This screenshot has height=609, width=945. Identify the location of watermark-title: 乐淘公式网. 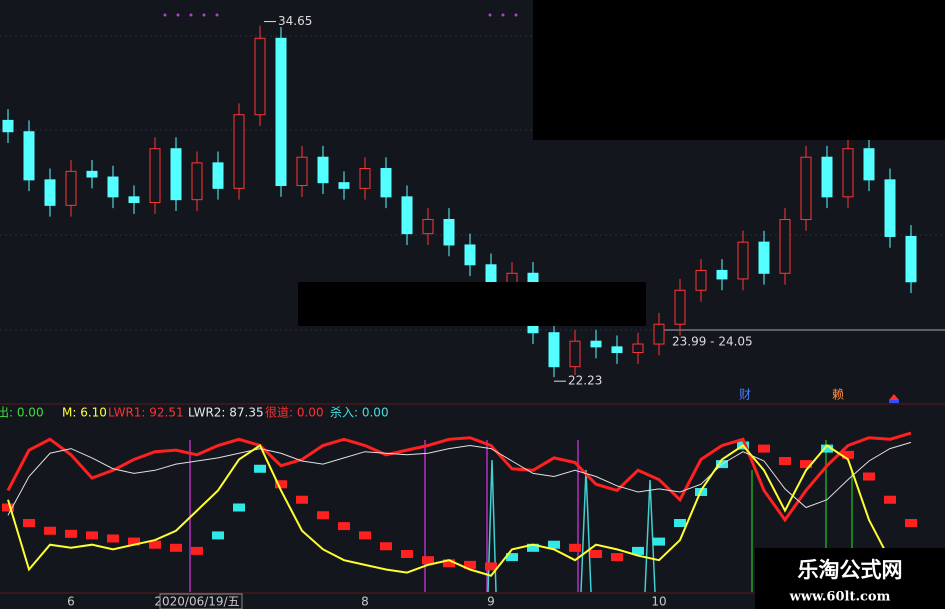
(850, 570).